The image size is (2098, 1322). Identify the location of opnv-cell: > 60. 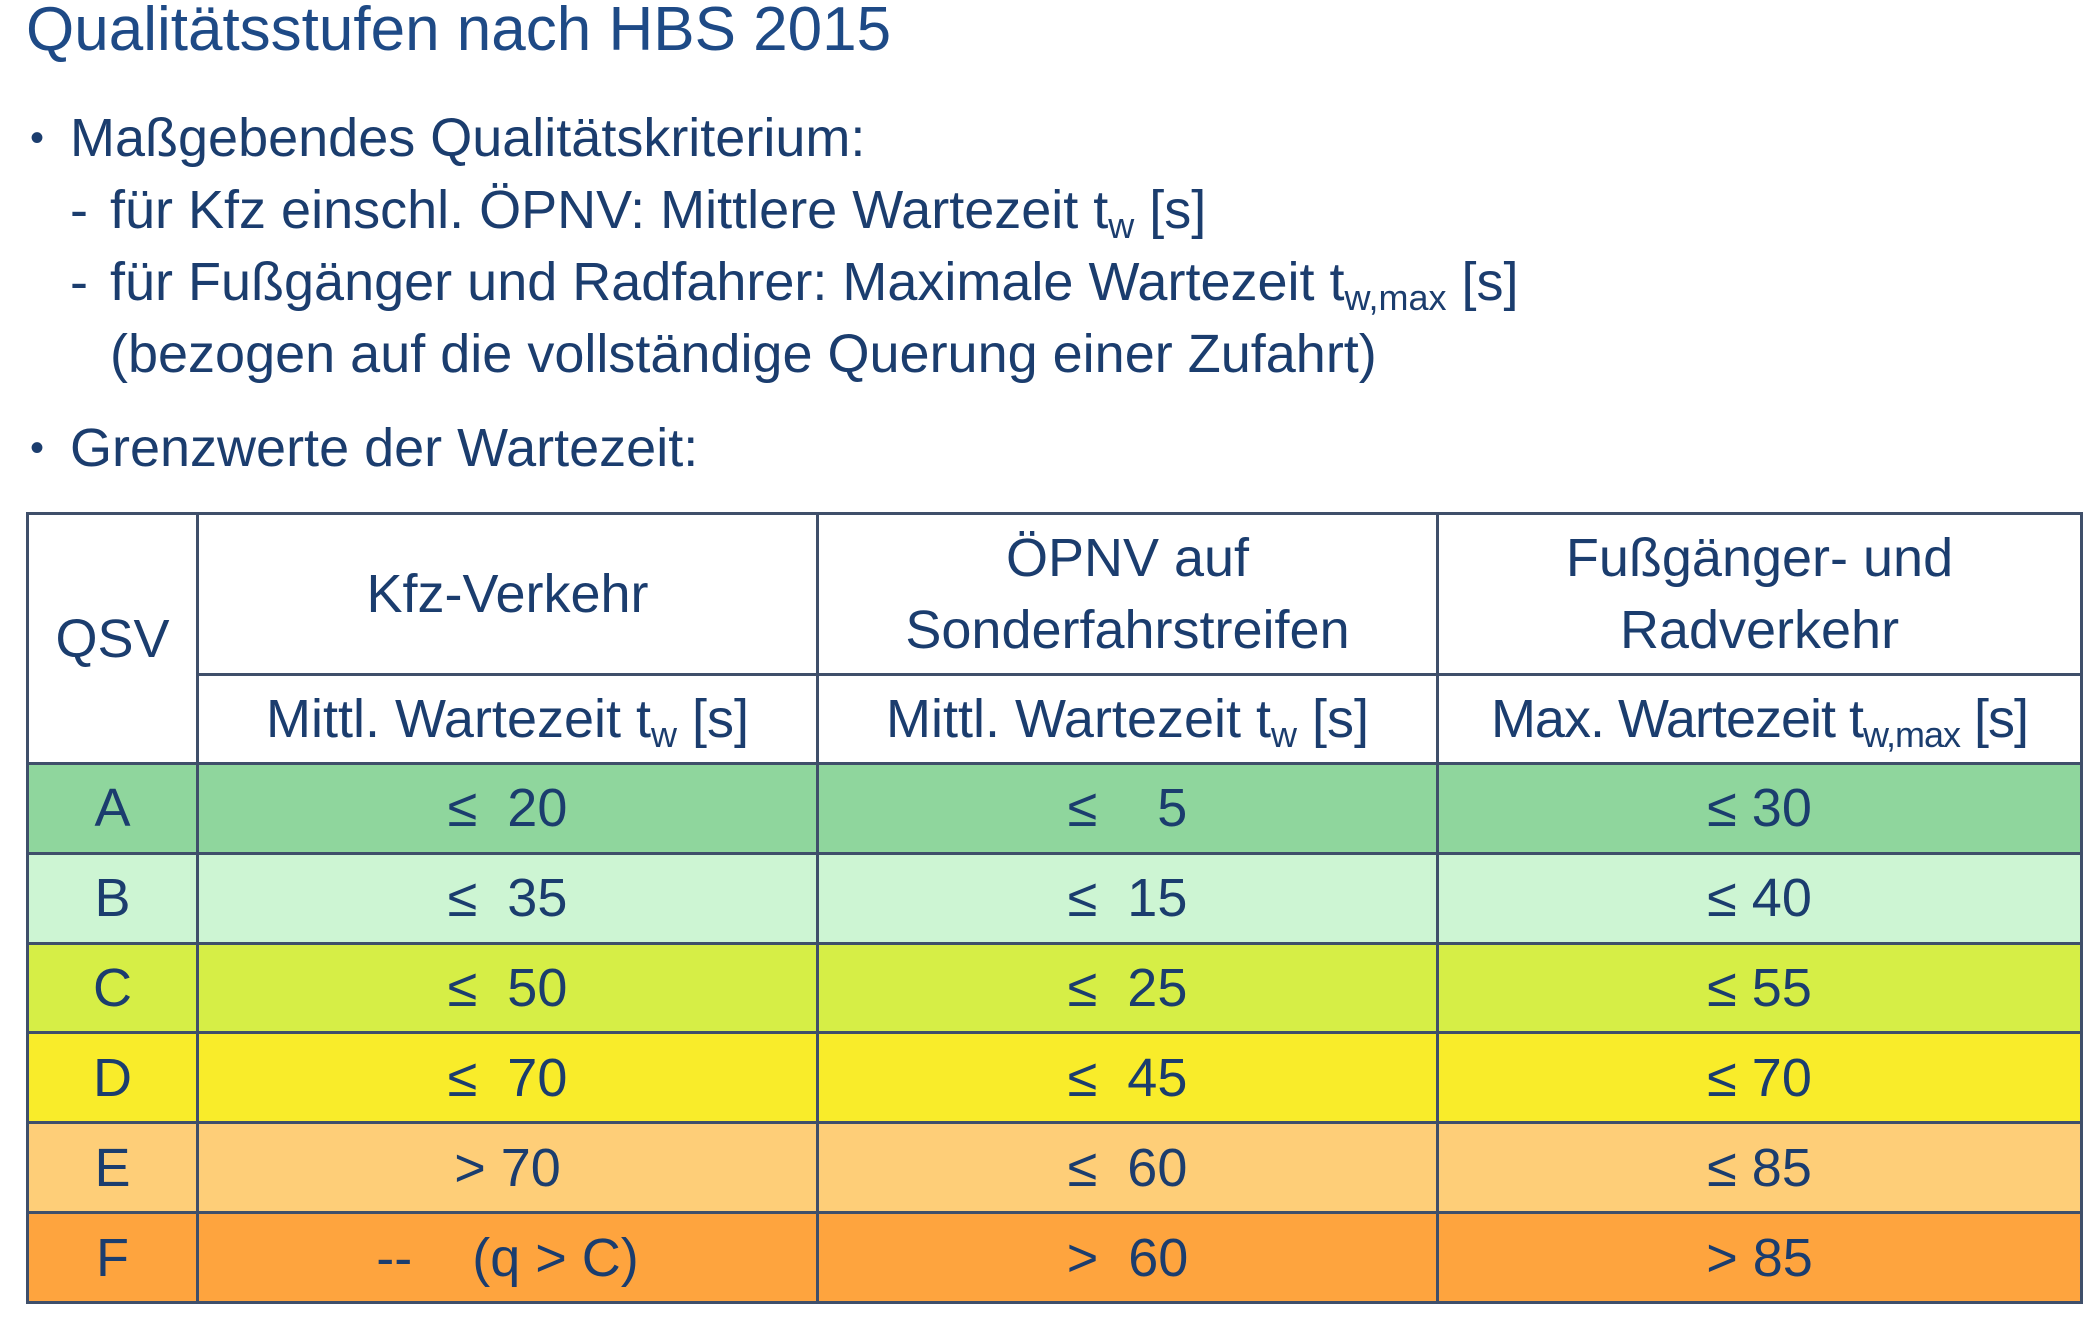
(1127, 1257).